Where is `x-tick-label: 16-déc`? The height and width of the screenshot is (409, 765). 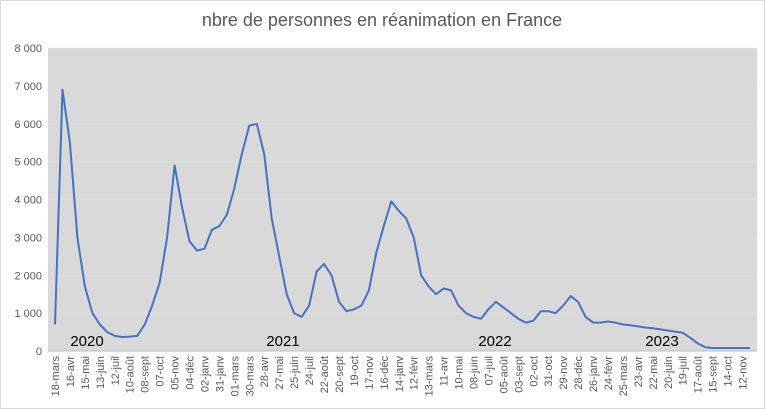 x-tick-label: 16-déc is located at coordinates (385, 373).